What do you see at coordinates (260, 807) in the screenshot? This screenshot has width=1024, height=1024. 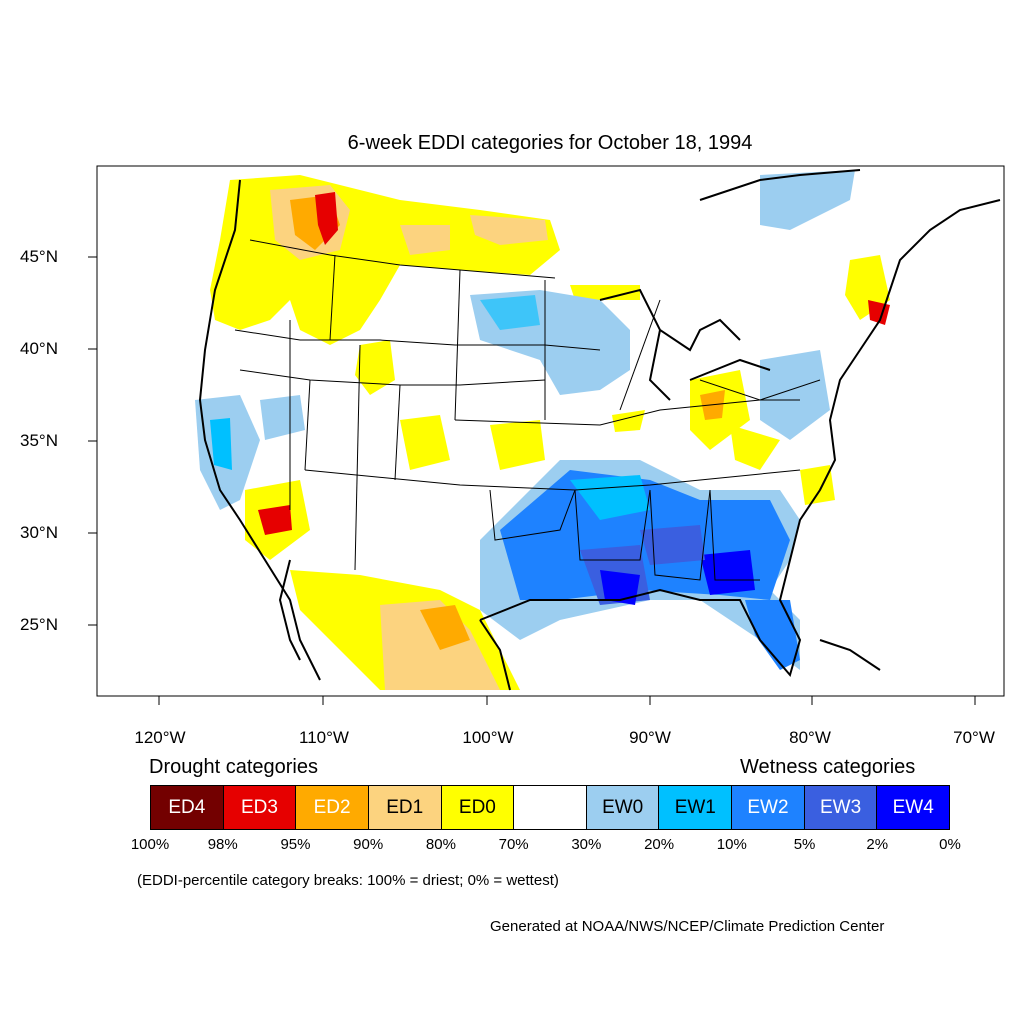 I see `legend-box-ed3: ED3` at bounding box center [260, 807].